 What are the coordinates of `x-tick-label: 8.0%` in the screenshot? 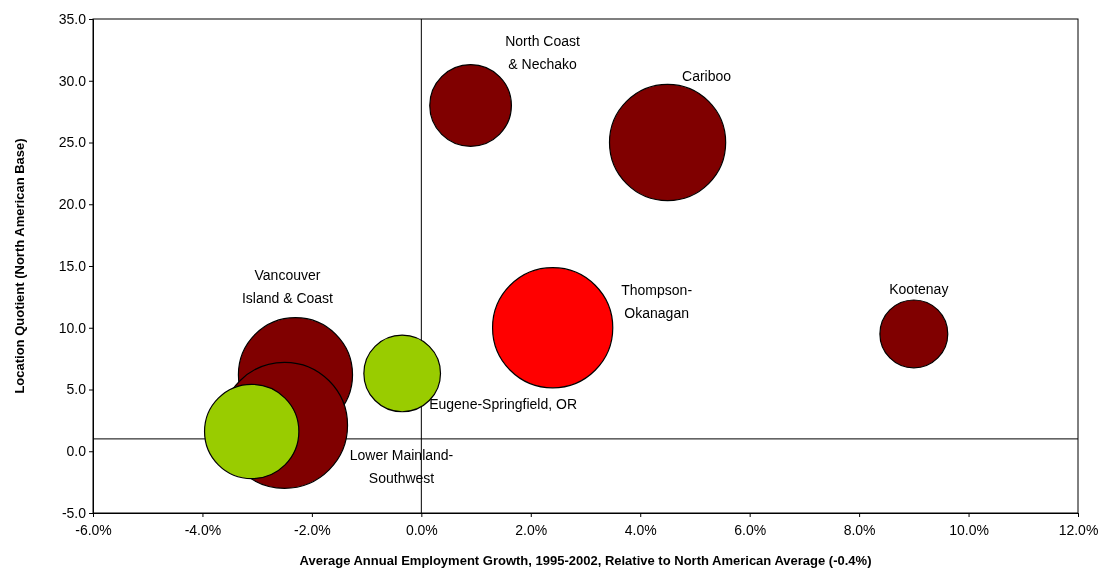 It's located at (859, 530).